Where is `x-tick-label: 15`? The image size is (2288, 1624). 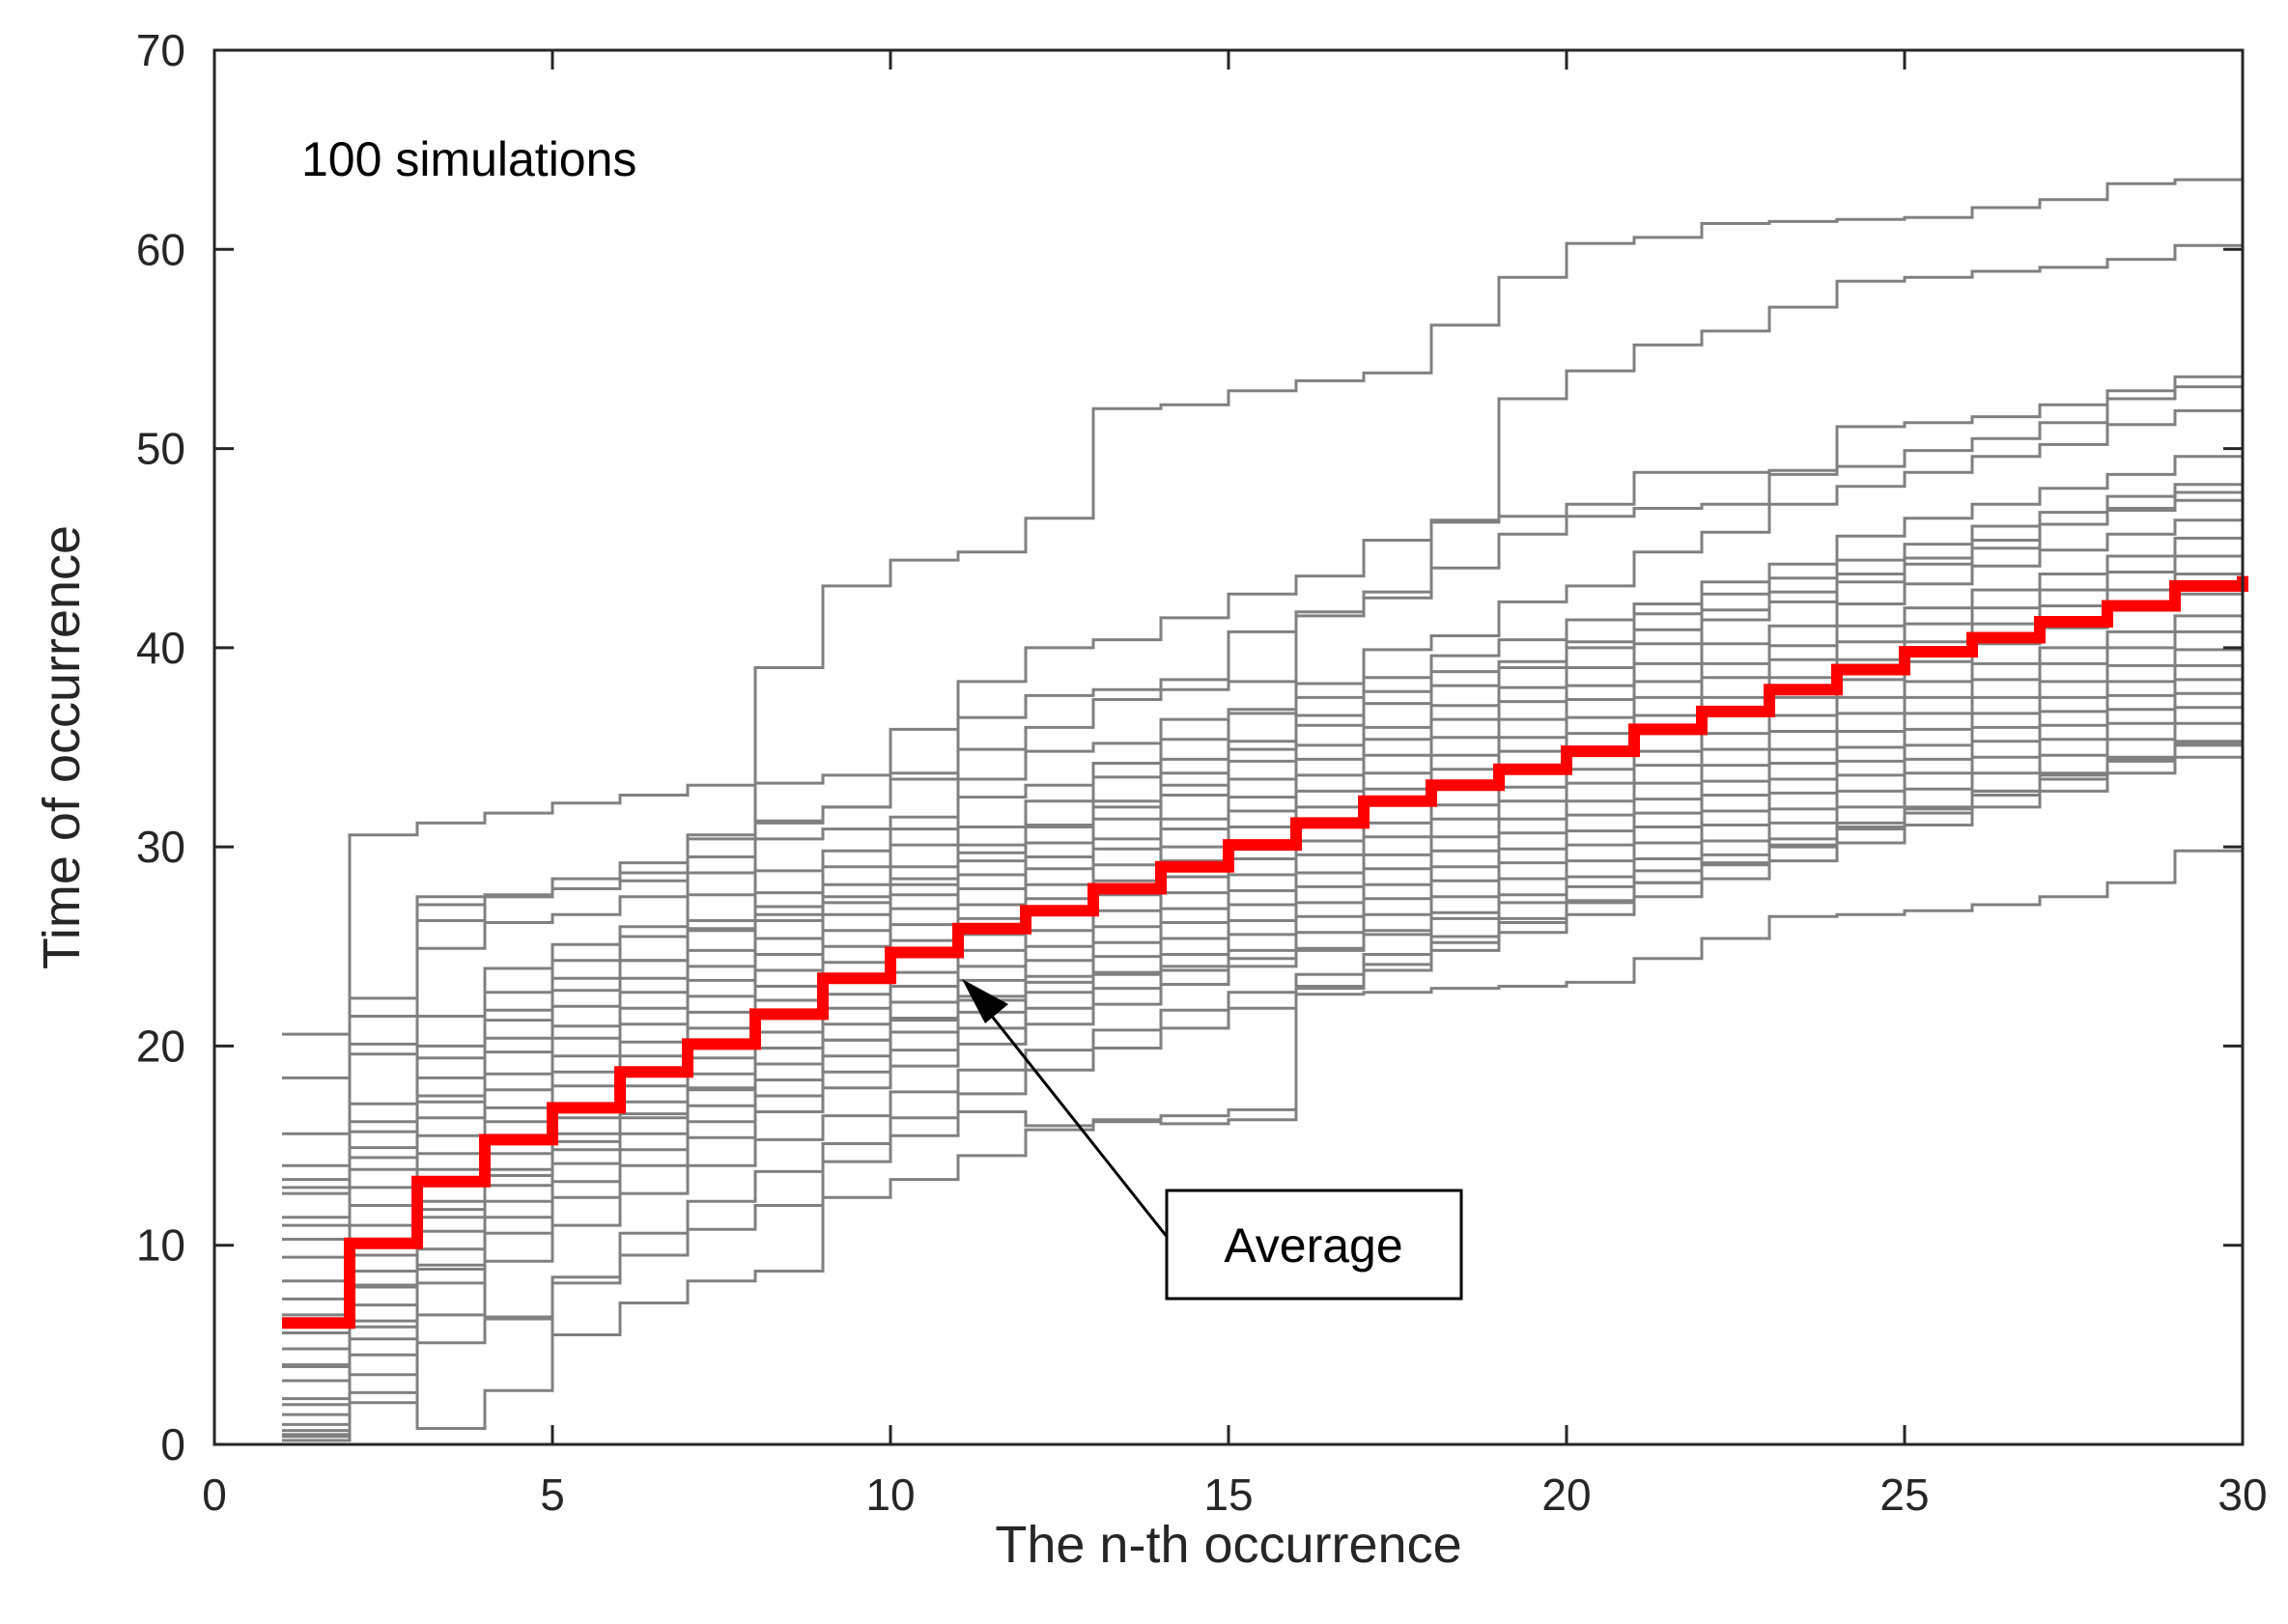
x-tick-label: 15 is located at coordinates (1228, 1495).